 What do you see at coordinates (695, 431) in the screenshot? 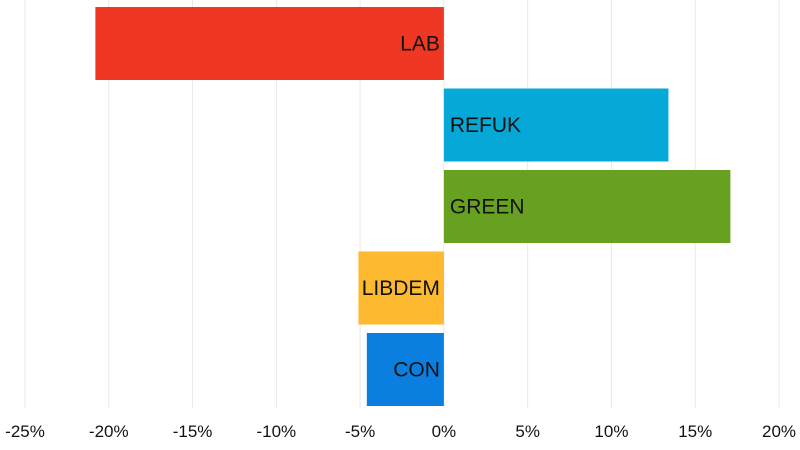
I see `x-tick-label: 15%` at bounding box center [695, 431].